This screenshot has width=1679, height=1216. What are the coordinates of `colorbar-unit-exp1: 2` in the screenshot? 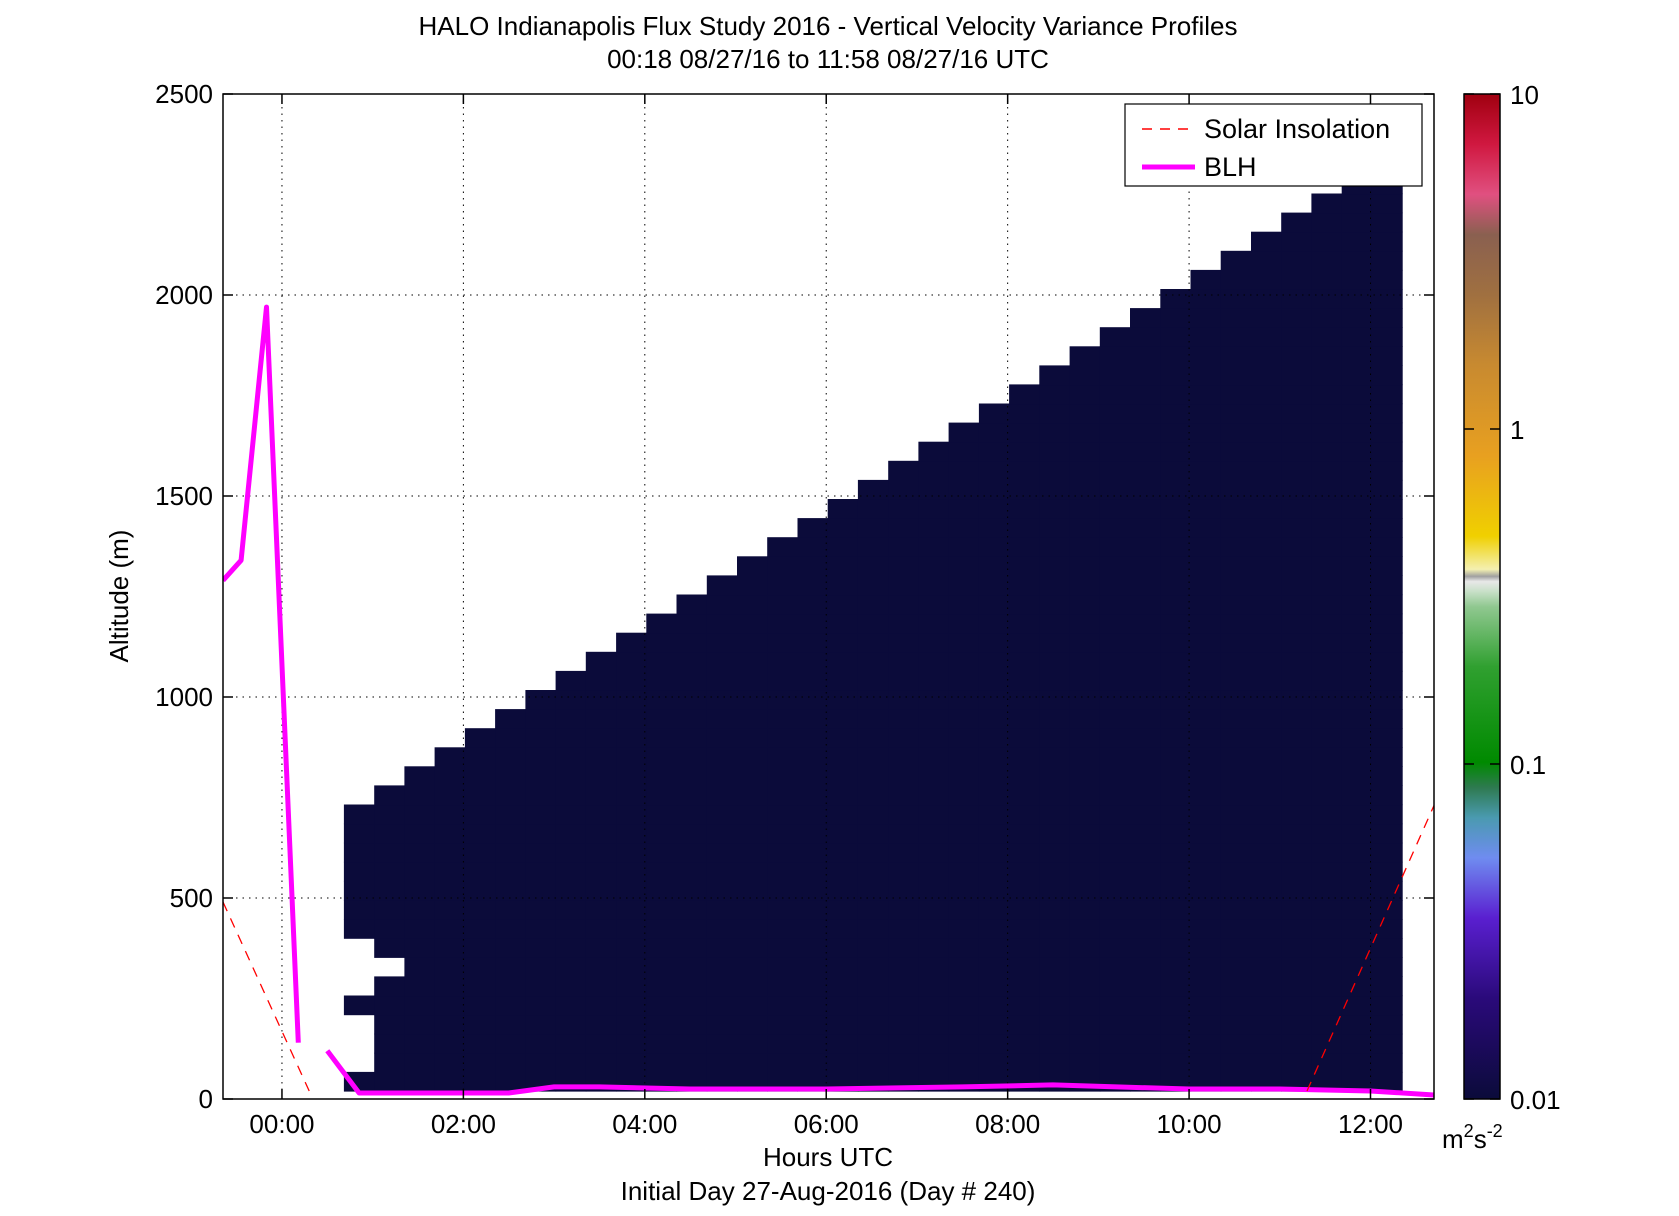 It's located at (1469, 1131).